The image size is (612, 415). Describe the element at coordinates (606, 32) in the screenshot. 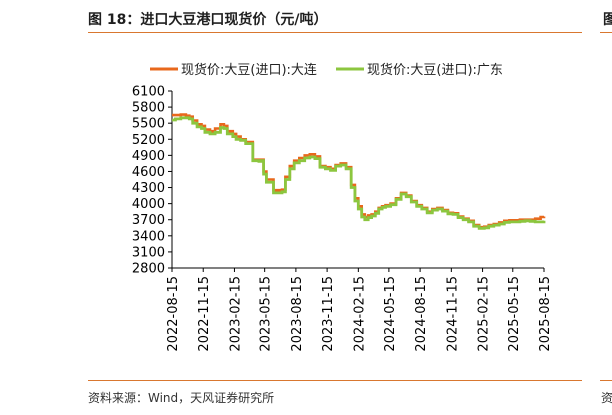

I see `adjacent-top-divider` at that location.